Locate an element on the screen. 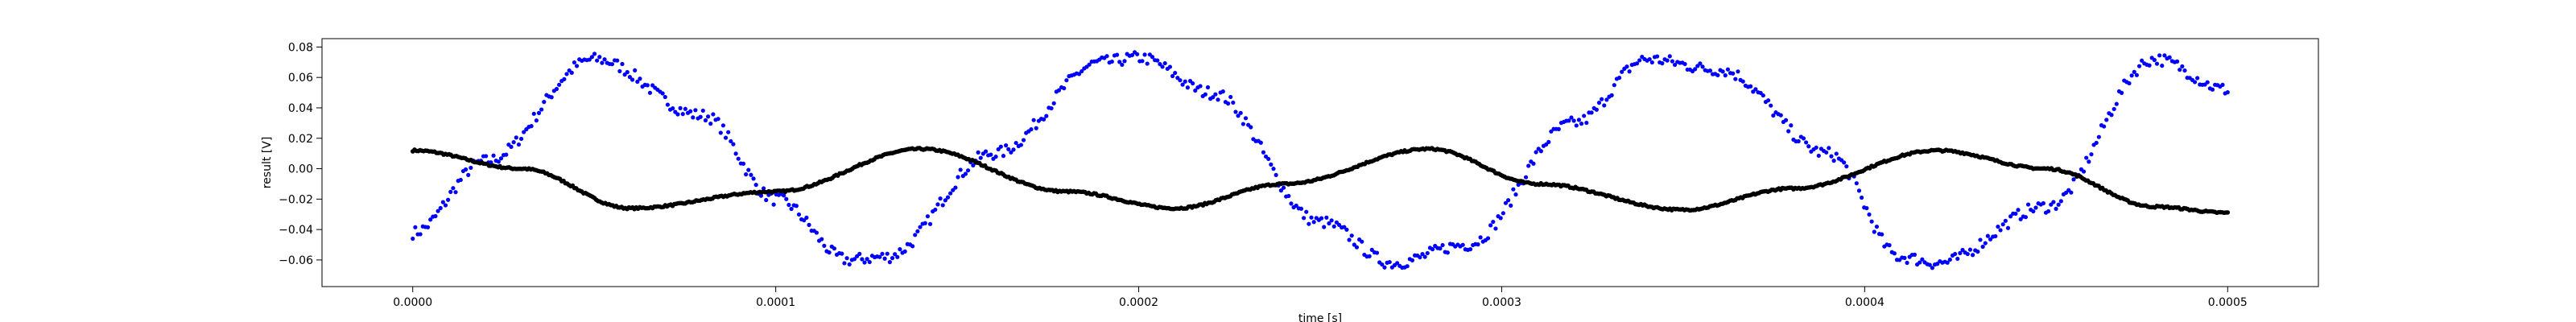 This screenshot has width=2576, height=322. y-tick-label: −0.02 is located at coordinates (296, 199).